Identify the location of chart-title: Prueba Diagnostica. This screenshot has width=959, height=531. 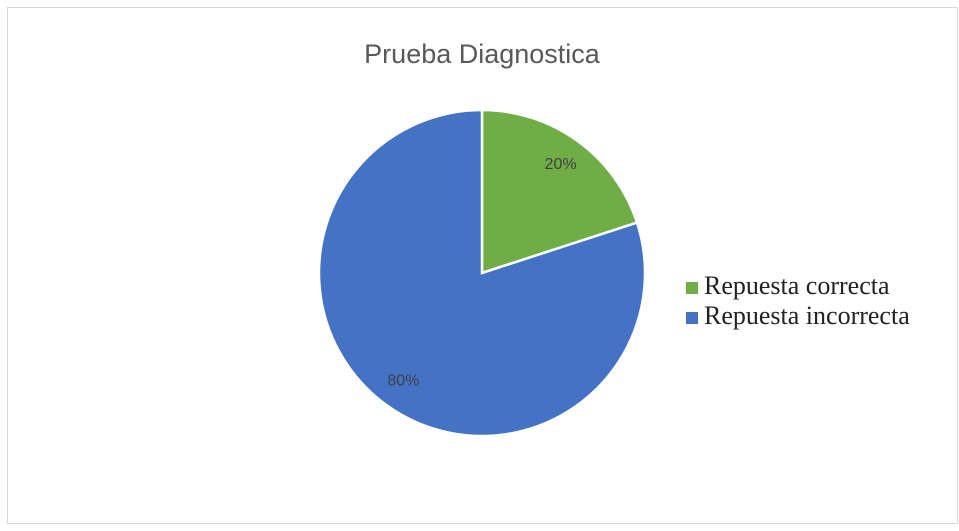
(482, 54).